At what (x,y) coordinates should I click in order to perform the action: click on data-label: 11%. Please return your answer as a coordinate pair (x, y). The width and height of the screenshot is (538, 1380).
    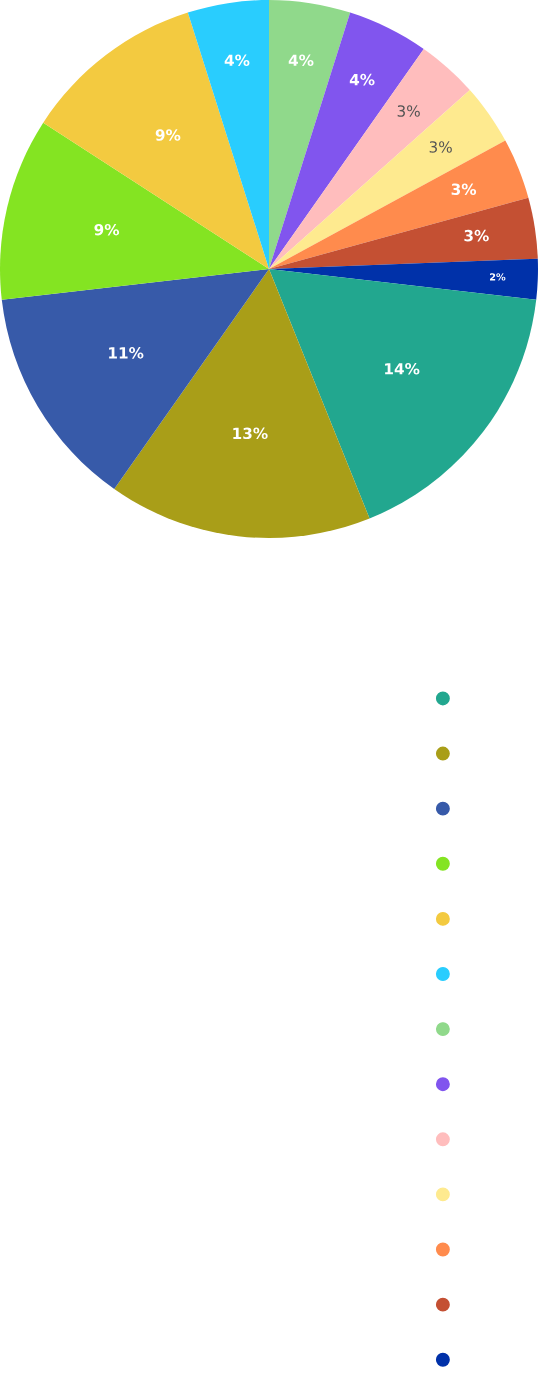
    Looking at the image, I should click on (126, 353).